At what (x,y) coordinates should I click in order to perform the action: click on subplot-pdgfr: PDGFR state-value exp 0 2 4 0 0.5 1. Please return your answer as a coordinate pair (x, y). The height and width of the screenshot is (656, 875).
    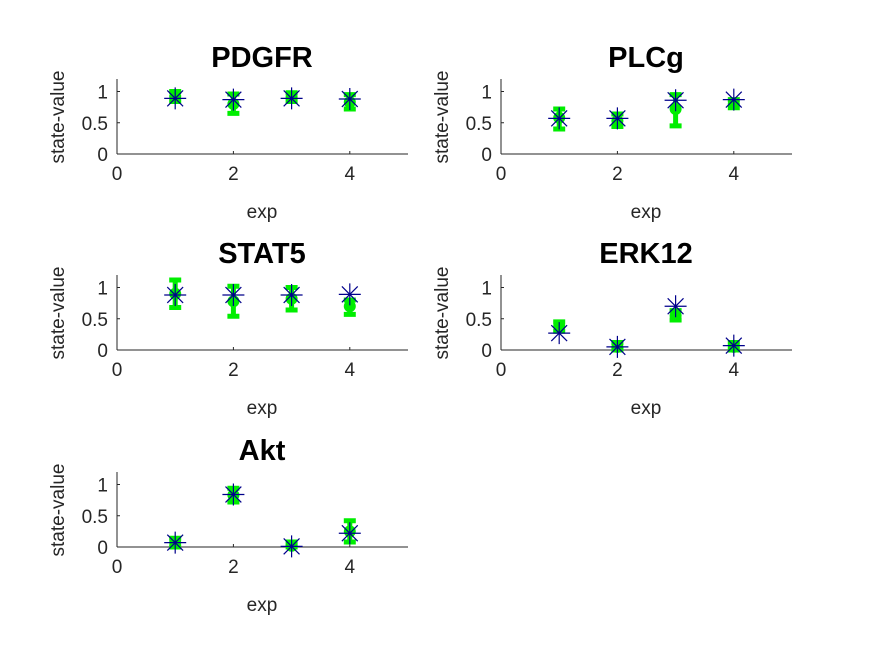
    Looking at the image, I should click on (228, 132).